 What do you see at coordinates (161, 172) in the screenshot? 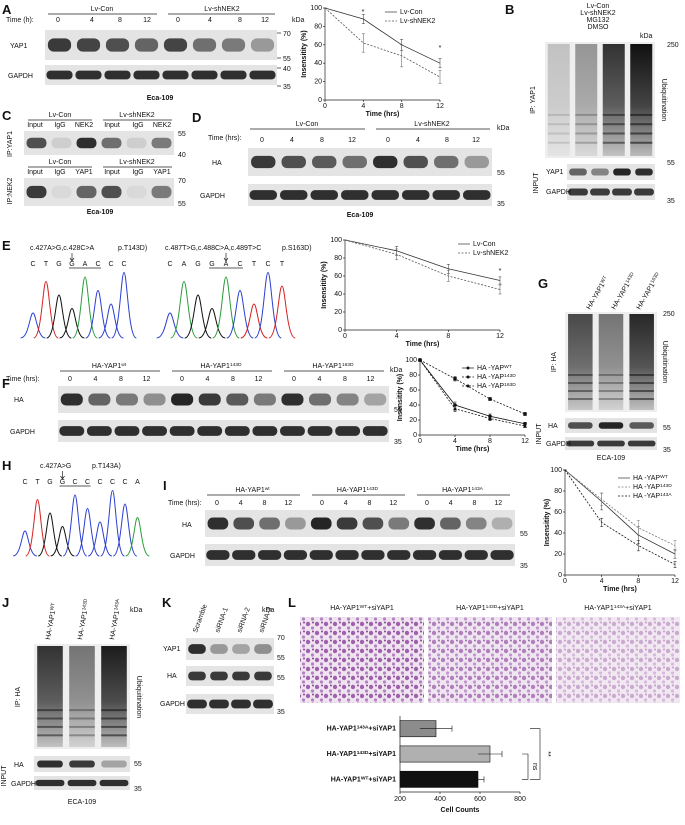
I see `lane-label: YAP1` at bounding box center [161, 172].